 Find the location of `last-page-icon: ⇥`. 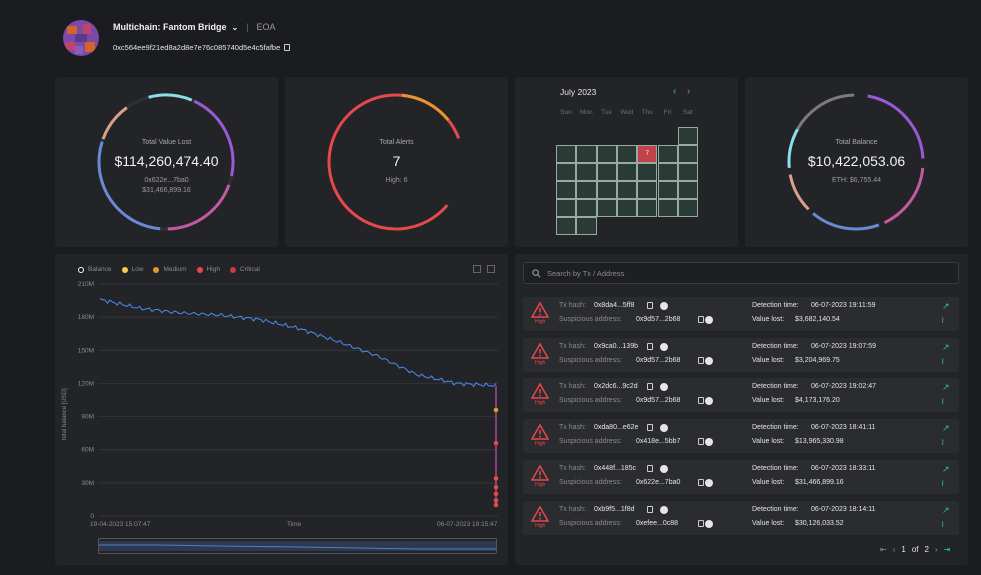

last-page-icon: ⇥ is located at coordinates (947, 549).